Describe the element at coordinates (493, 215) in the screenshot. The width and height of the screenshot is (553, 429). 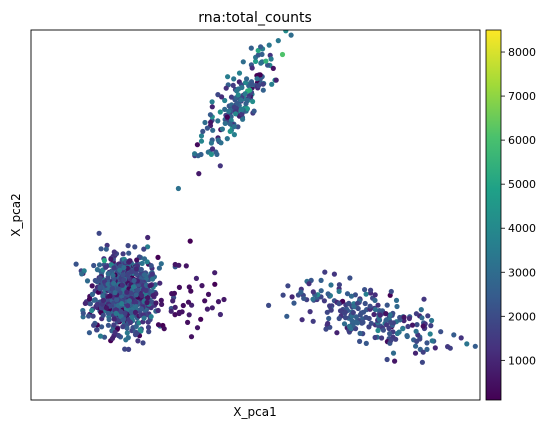
I see `colorbar` at that location.